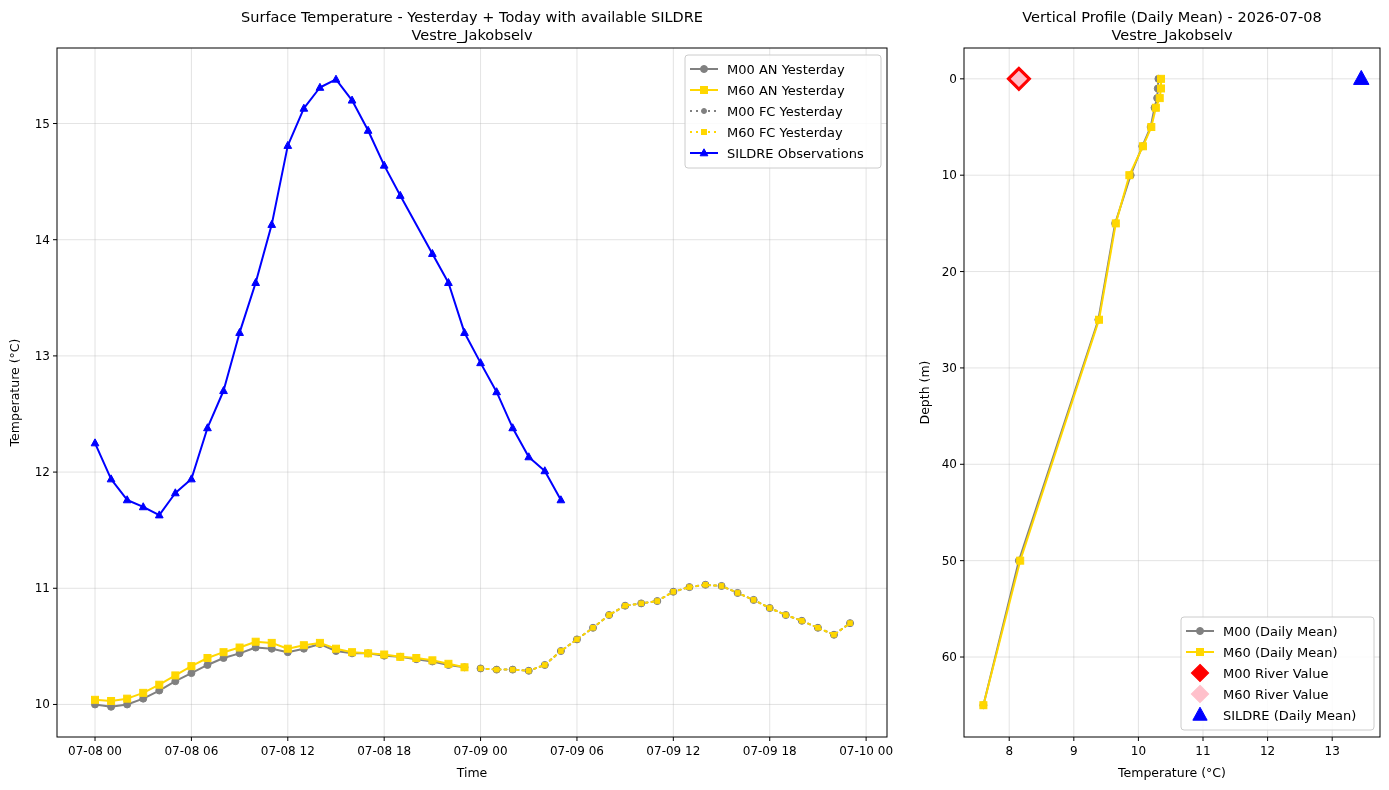  Describe the element at coordinates (949, 560) in the screenshot. I see `y-tick-label: 50` at that location.